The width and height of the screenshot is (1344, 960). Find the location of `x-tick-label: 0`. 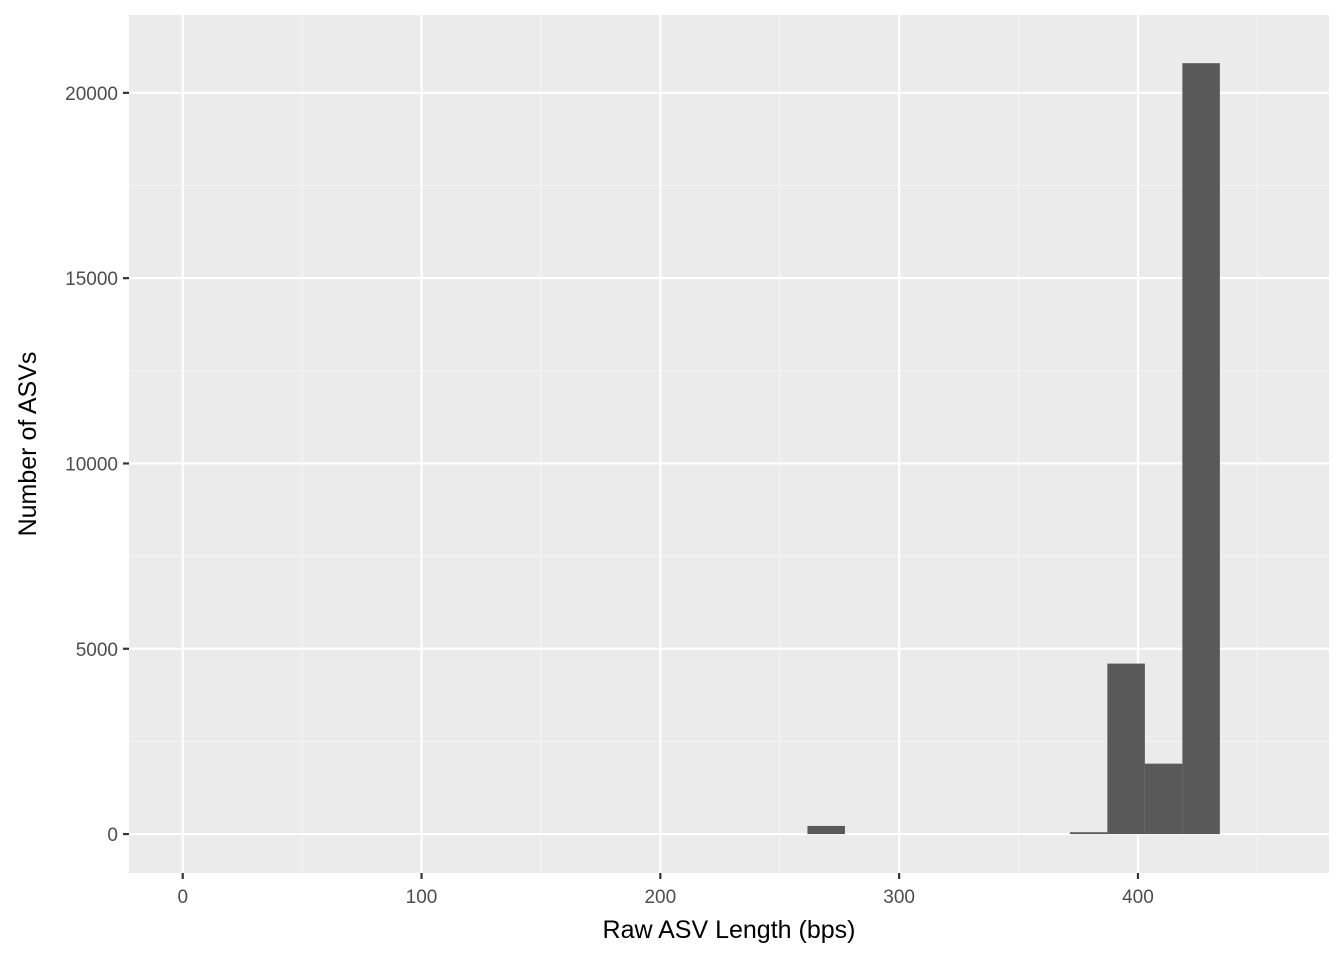

x-tick-label: 0 is located at coordinates (182, 897).